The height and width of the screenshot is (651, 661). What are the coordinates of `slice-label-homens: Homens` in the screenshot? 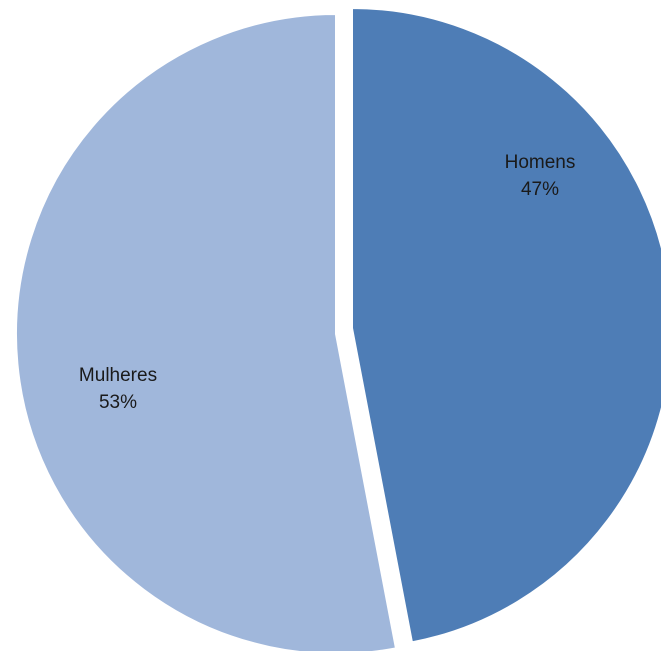 It's located at (540, 162).